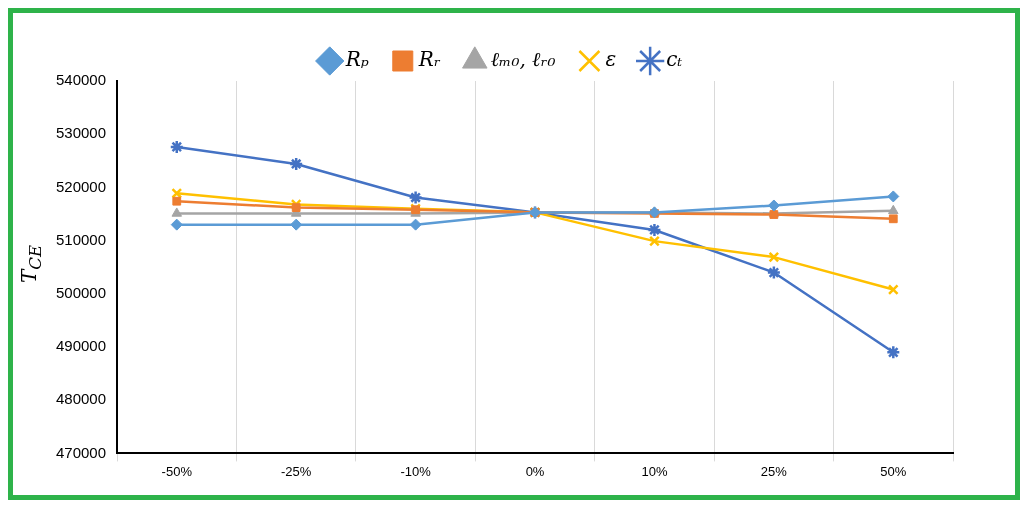 Image resolution: width=1028 pixels, height=508 pixels. Describe the element at coordinates (81, 292) in the screenshot. I see `y-tick-label: 500000` at that location.